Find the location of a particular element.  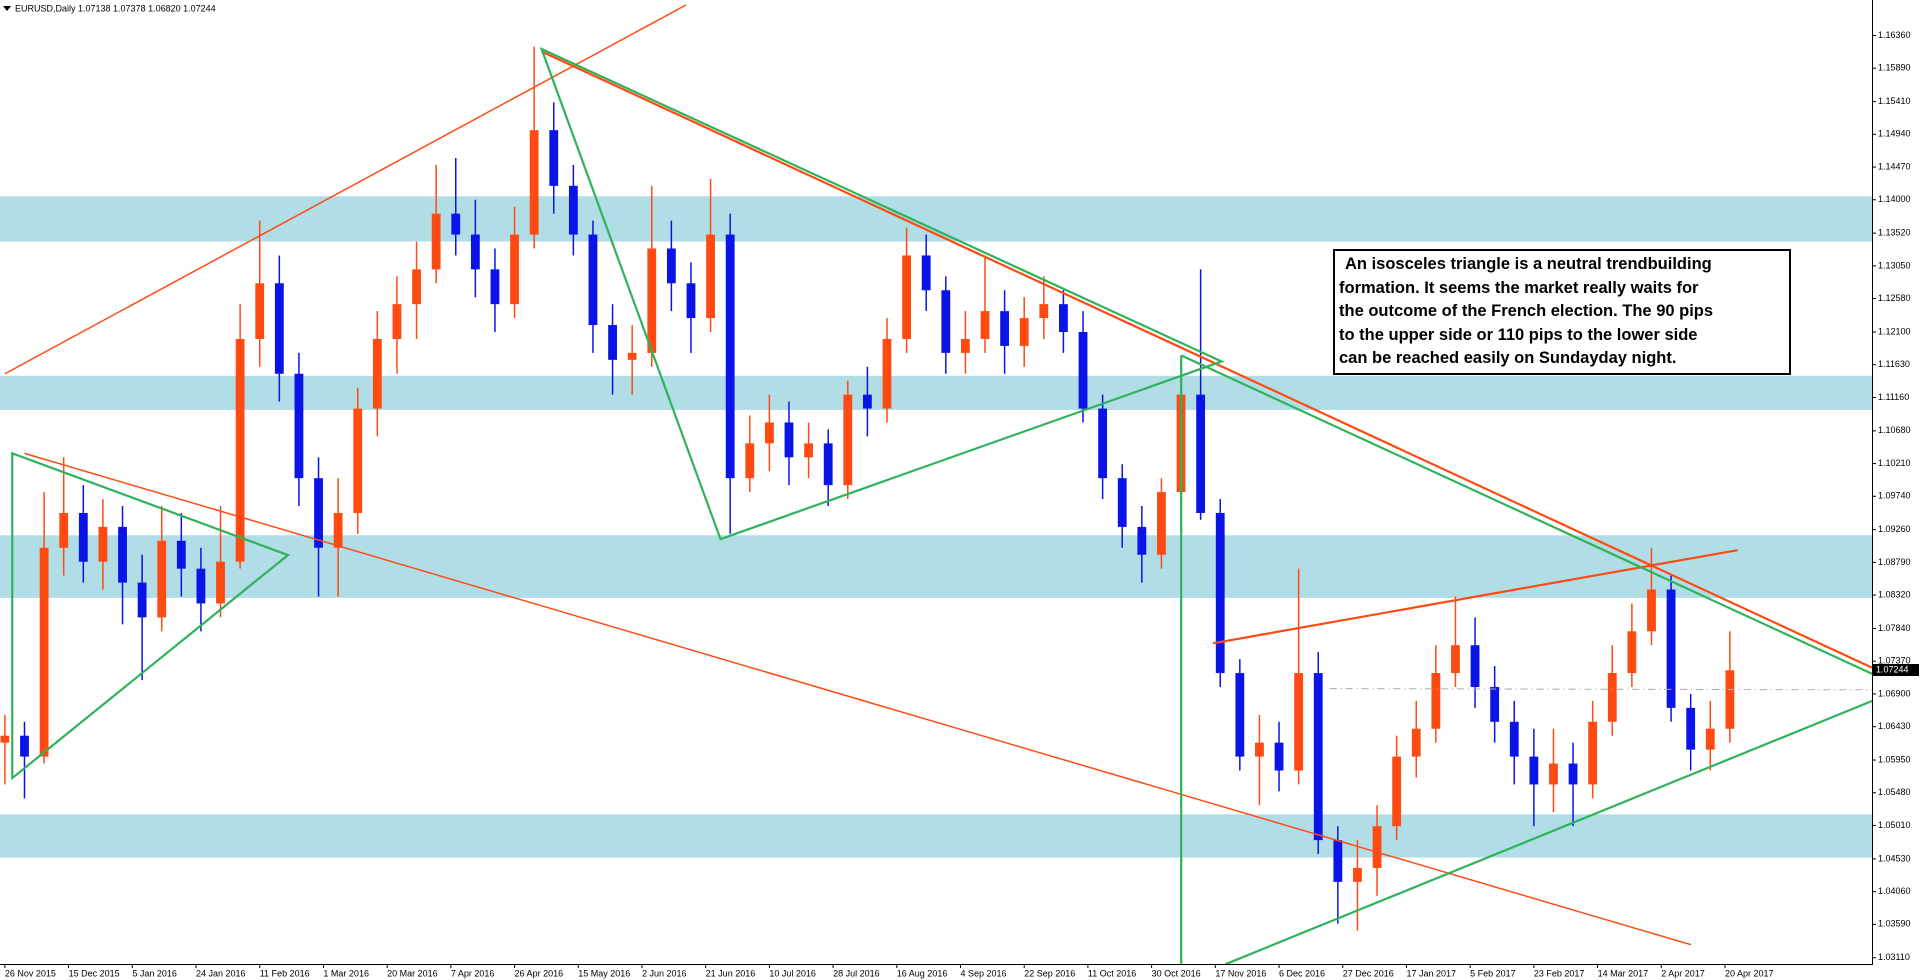

x-tick-label: 2 Apr 2017 is located at coordinates (1683, 973).